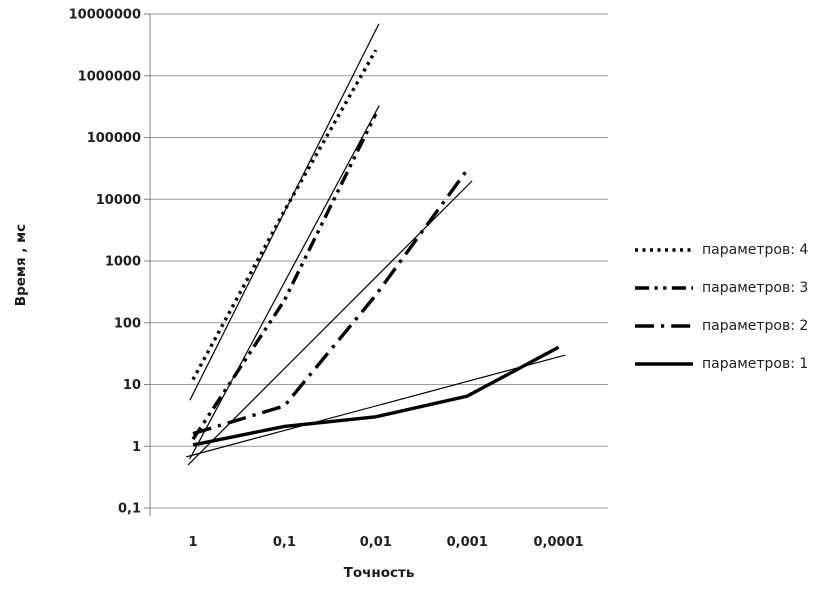 This screenshot has height=602, width=837. I want to click on y-tick-label: 100, so click(127, 323).